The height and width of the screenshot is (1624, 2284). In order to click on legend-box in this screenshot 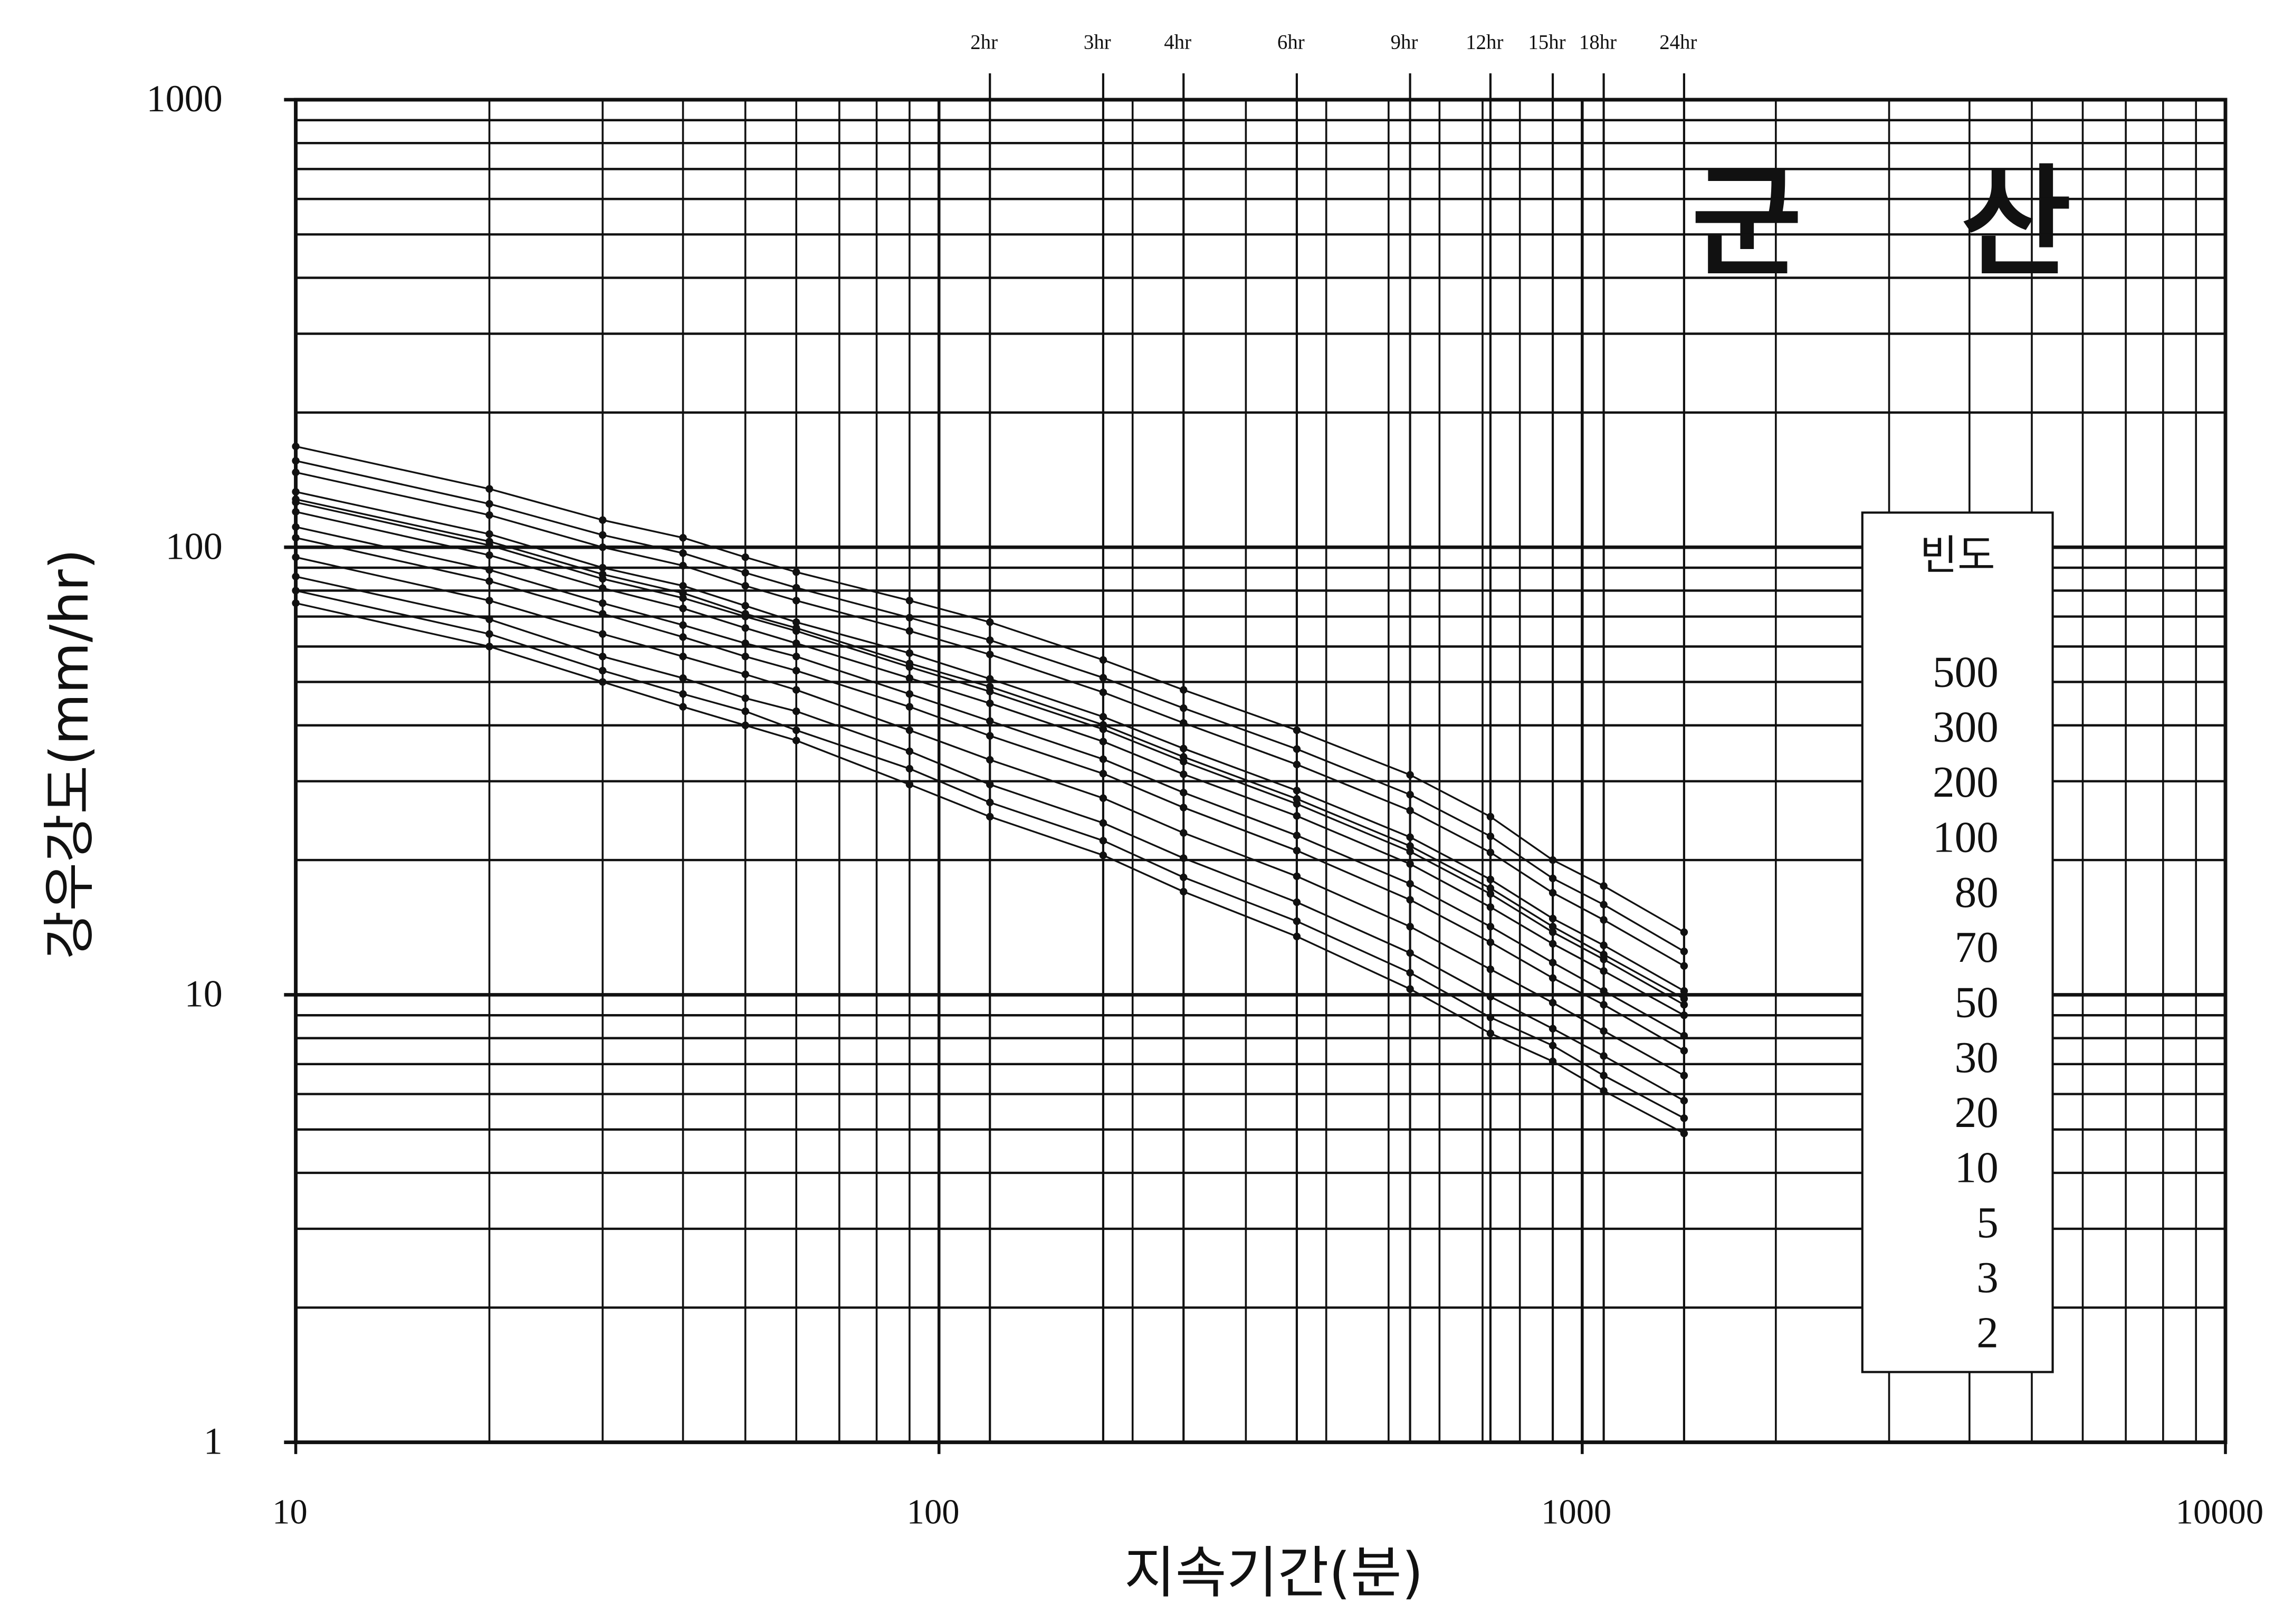, I will do `click(1957, 942)`.